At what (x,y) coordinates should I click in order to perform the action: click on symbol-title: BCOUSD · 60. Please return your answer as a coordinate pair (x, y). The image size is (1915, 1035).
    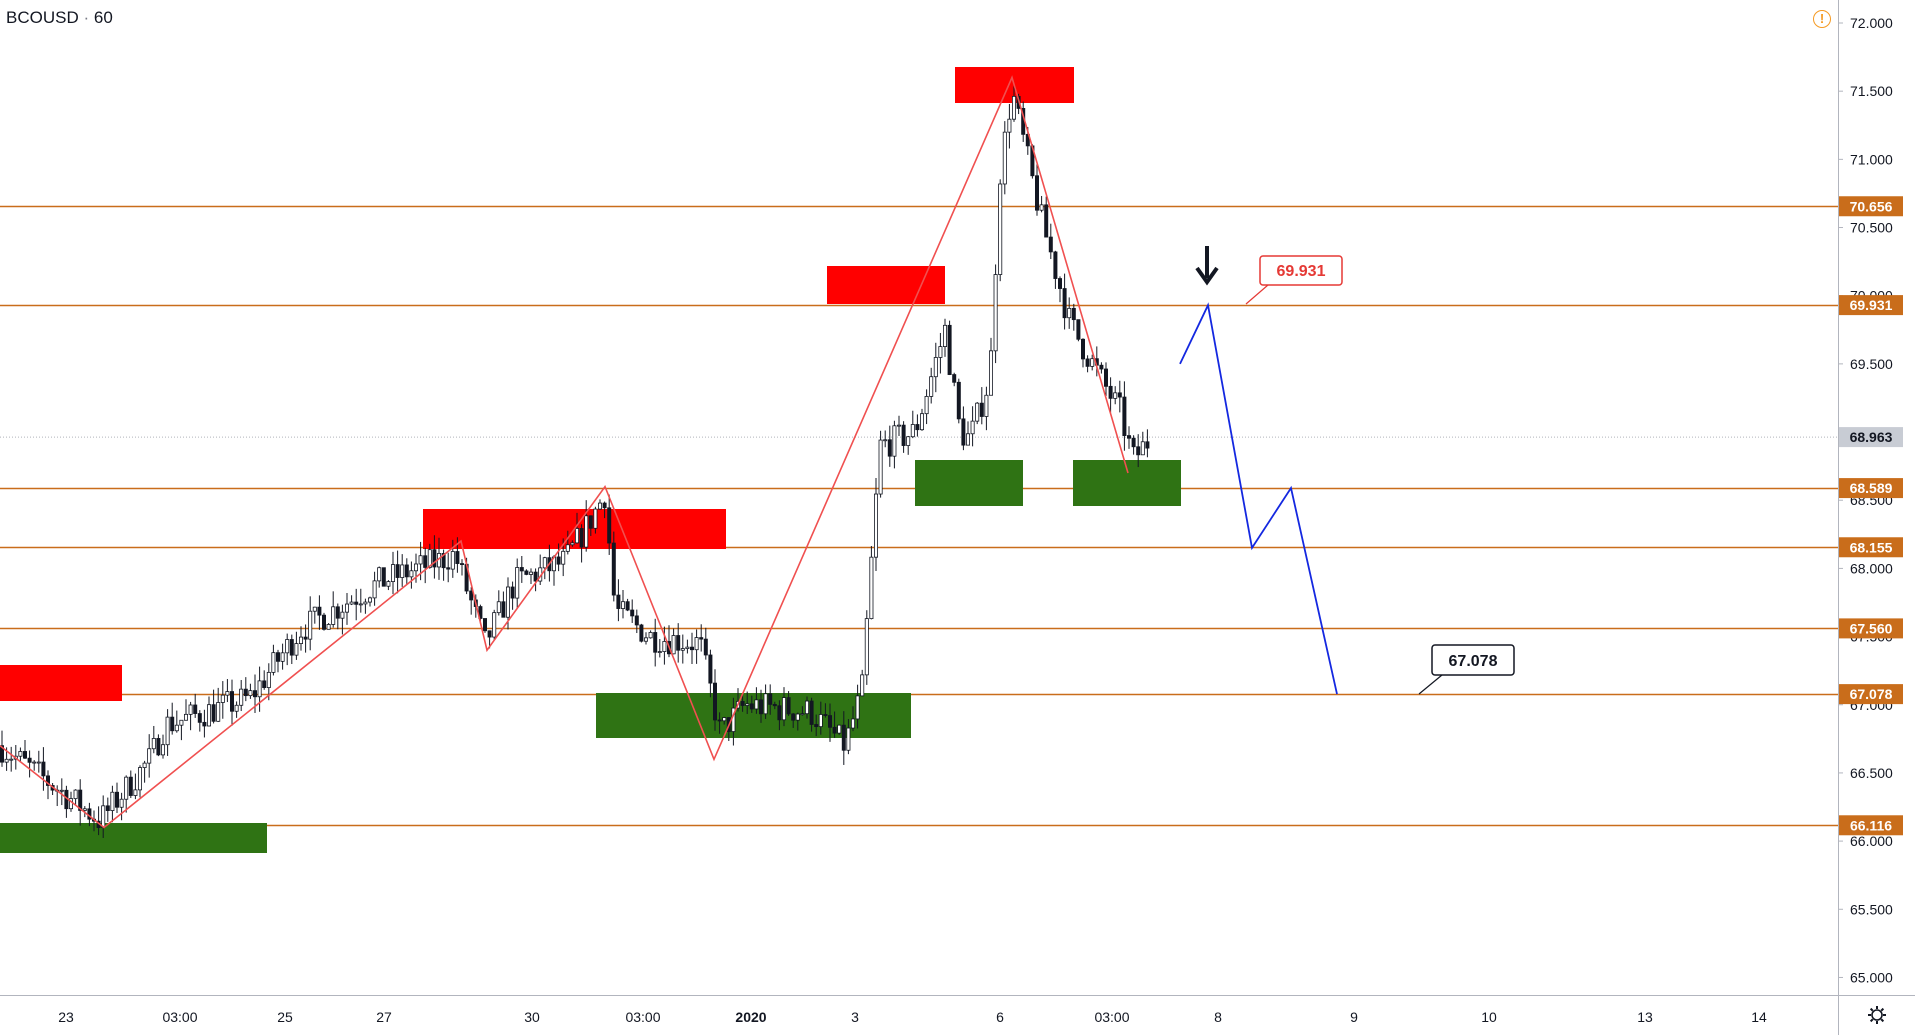
    Looking at the image, I should click on (59, 18).